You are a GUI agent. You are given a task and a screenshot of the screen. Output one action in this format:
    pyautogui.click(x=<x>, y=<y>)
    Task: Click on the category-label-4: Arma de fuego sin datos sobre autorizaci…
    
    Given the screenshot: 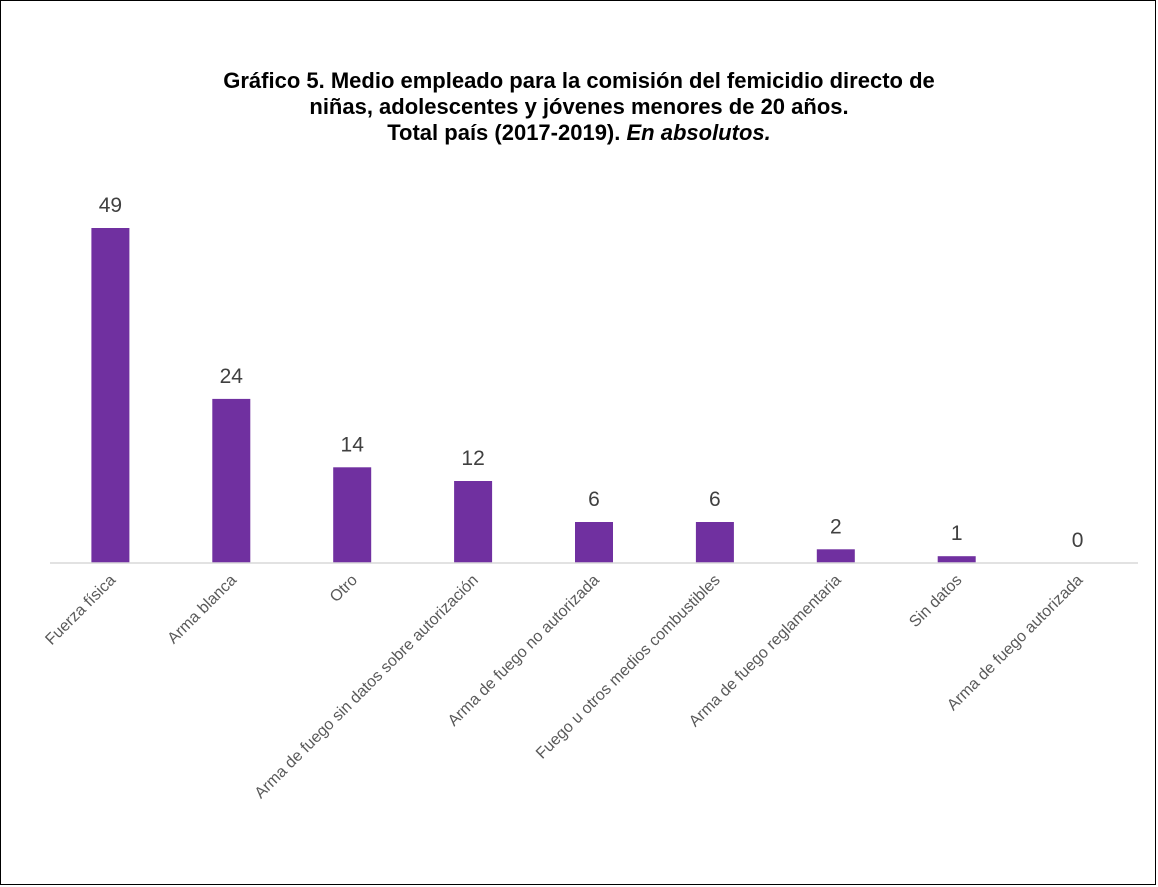 What is the action you would take?
    pyautogui.click(x=367, y=687)
    